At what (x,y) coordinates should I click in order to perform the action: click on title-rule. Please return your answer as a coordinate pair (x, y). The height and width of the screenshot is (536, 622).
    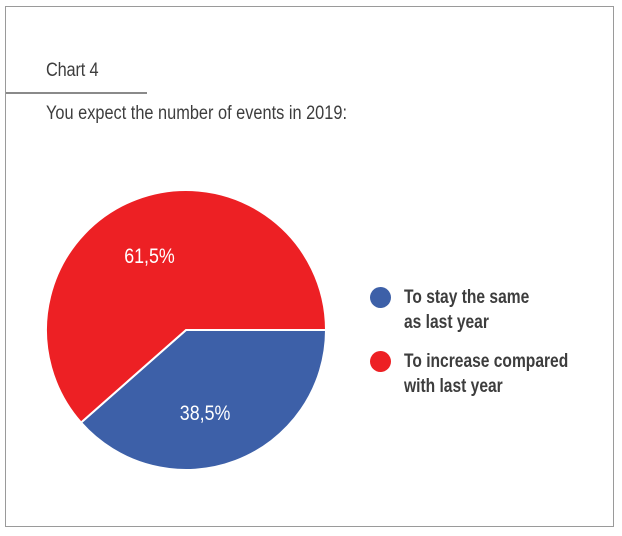
    Looking at the image, I should click on (76, 93).